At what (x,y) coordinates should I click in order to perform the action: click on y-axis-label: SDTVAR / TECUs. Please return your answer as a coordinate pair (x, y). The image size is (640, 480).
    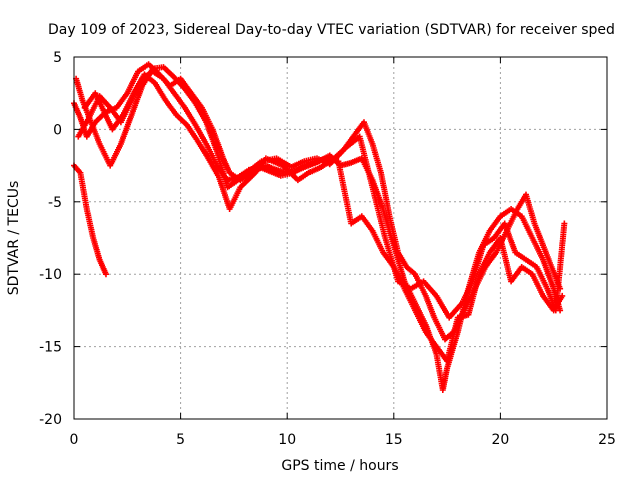
    Looking at the image, I should click on (14, 238).